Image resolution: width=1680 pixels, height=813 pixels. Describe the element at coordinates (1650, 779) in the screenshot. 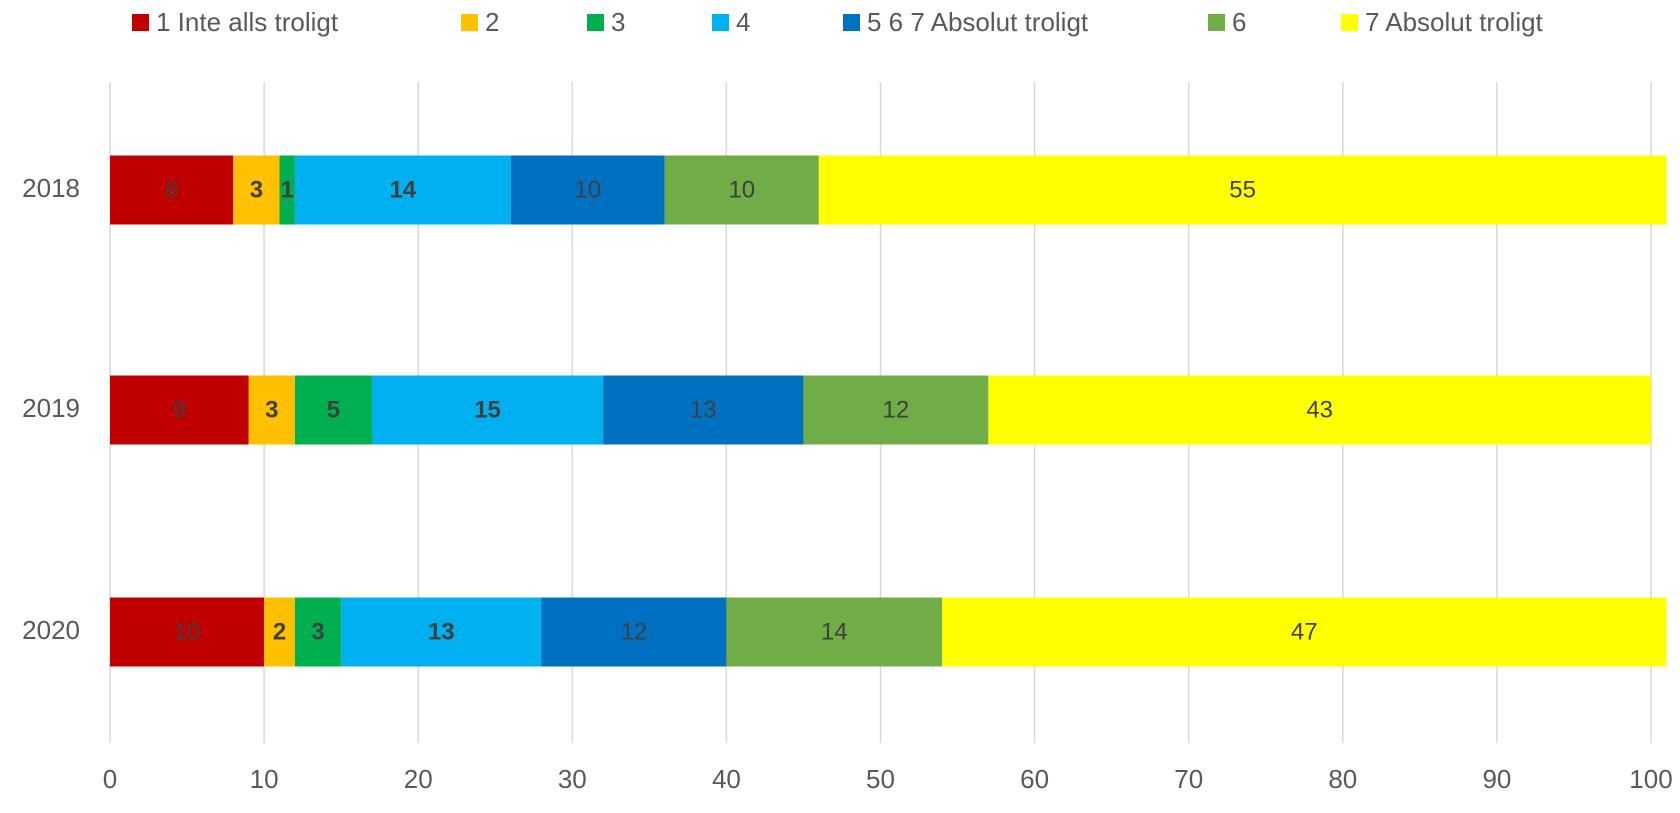

I see `x-tick-label: 100` at that location.